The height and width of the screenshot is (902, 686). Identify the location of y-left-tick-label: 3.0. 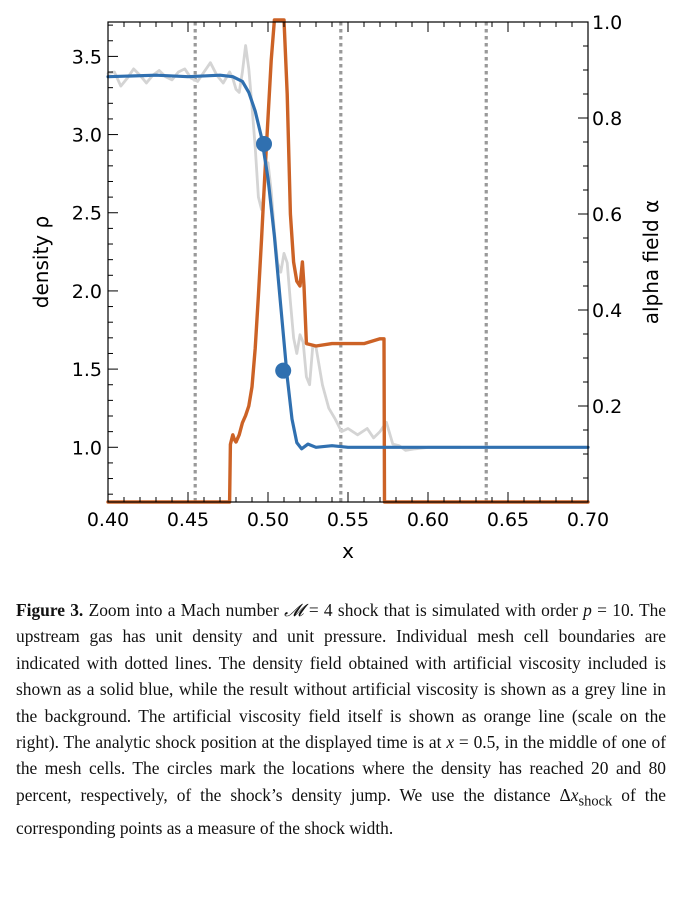
(87, 136).